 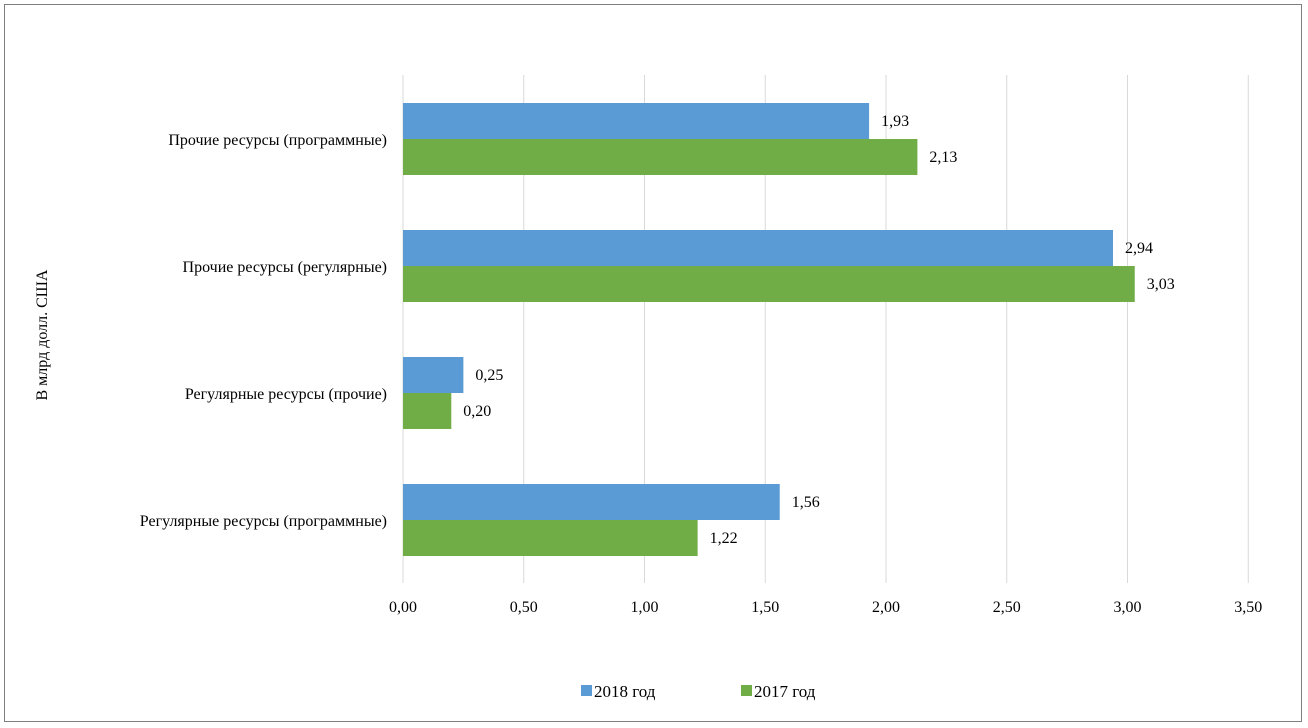 I want to click on x-tick-label: 2,50, so click(x=1007, y=607).